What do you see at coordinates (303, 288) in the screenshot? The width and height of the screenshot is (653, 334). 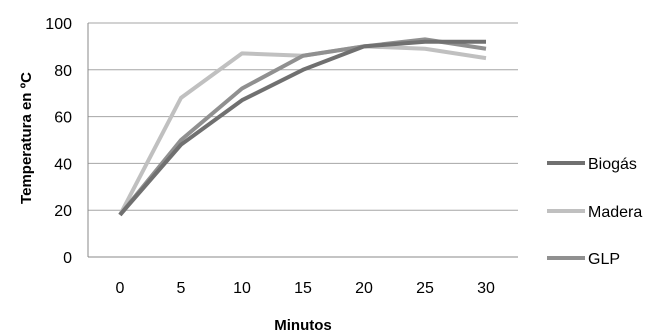 I see `x-tick-label: 15` at bounding box center [303, 288].